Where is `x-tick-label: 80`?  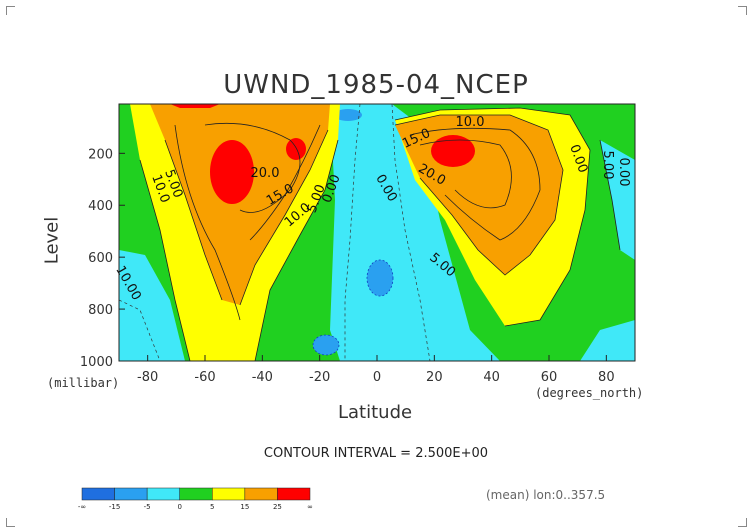 x-tick-label: 80 is located at coordinates (606, 377).